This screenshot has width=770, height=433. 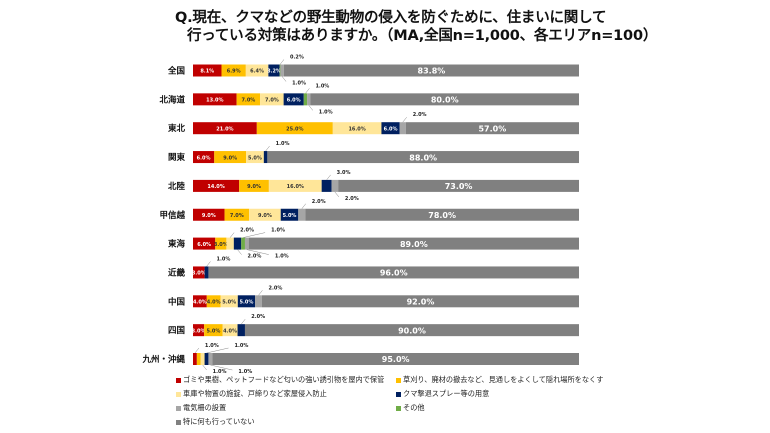 I want to click on legend-item: ゴミや果樹、ペットフードなど匂いの強い誘引物を屋内で保管, so click(x=280, y=380).